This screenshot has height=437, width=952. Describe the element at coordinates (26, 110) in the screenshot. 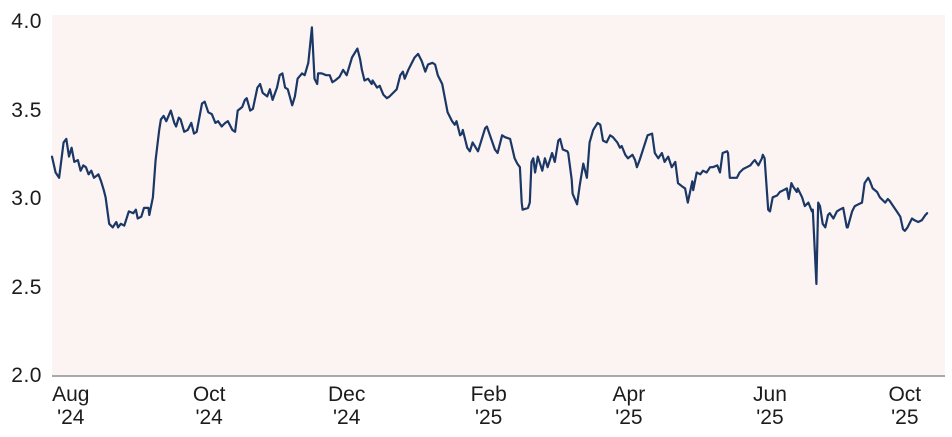

I see `y-tick-label: 3.5` at that location.